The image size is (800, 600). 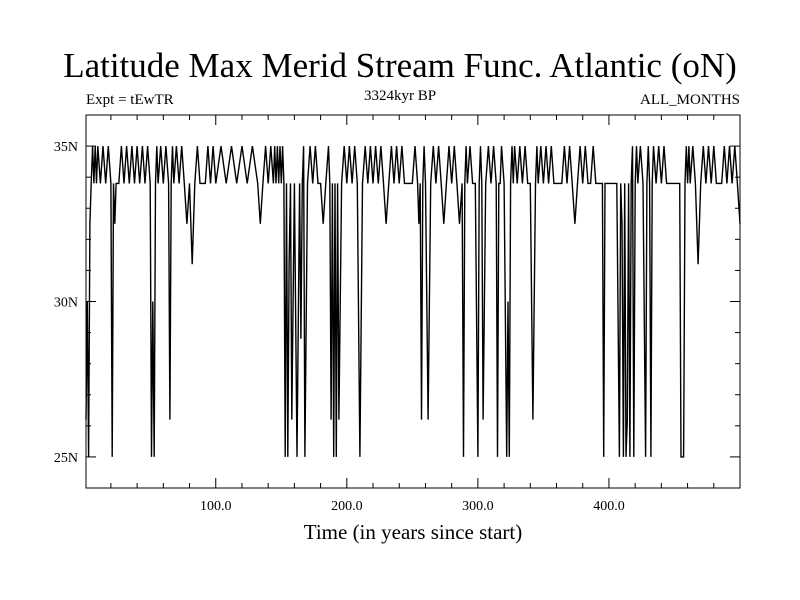 I want to click on y-tick-label: 35N, so click(x=66, y=147).